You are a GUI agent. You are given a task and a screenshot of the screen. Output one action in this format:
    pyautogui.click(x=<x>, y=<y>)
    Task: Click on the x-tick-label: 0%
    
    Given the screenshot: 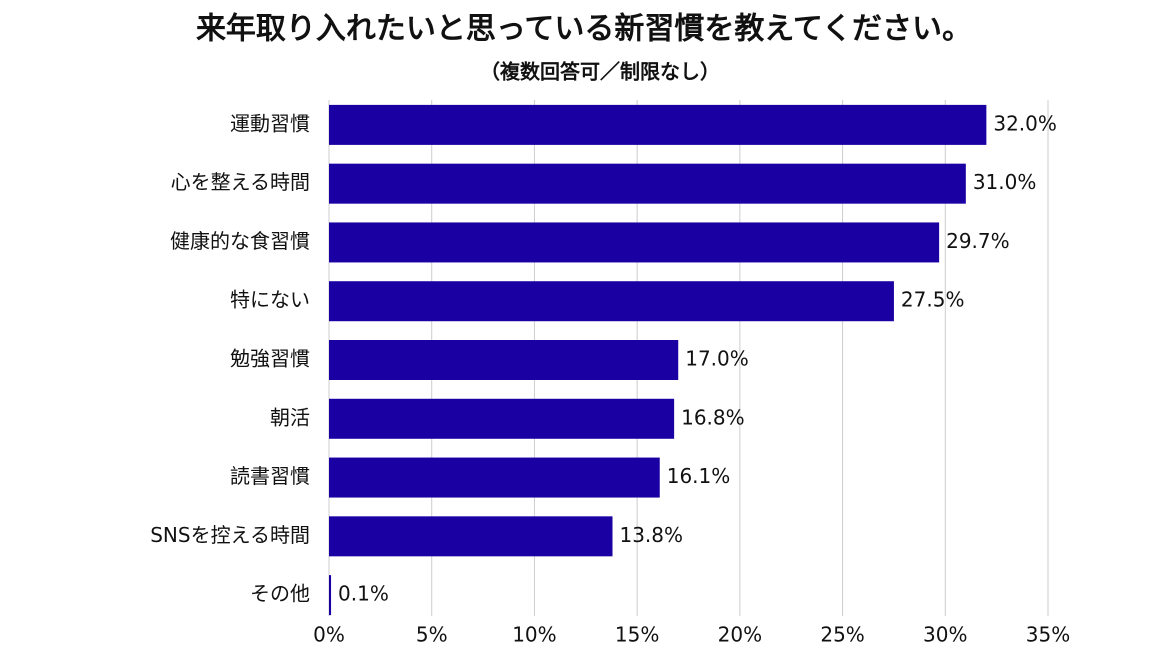 What is the action you would take?
    pyautogui.click(x=329, y=635)
    